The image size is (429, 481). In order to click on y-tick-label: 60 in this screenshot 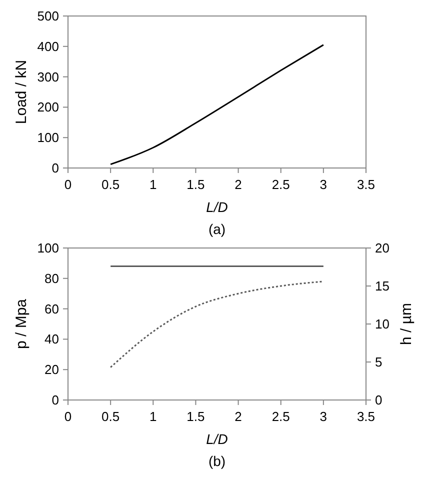, I will do `click(51, 308)`.